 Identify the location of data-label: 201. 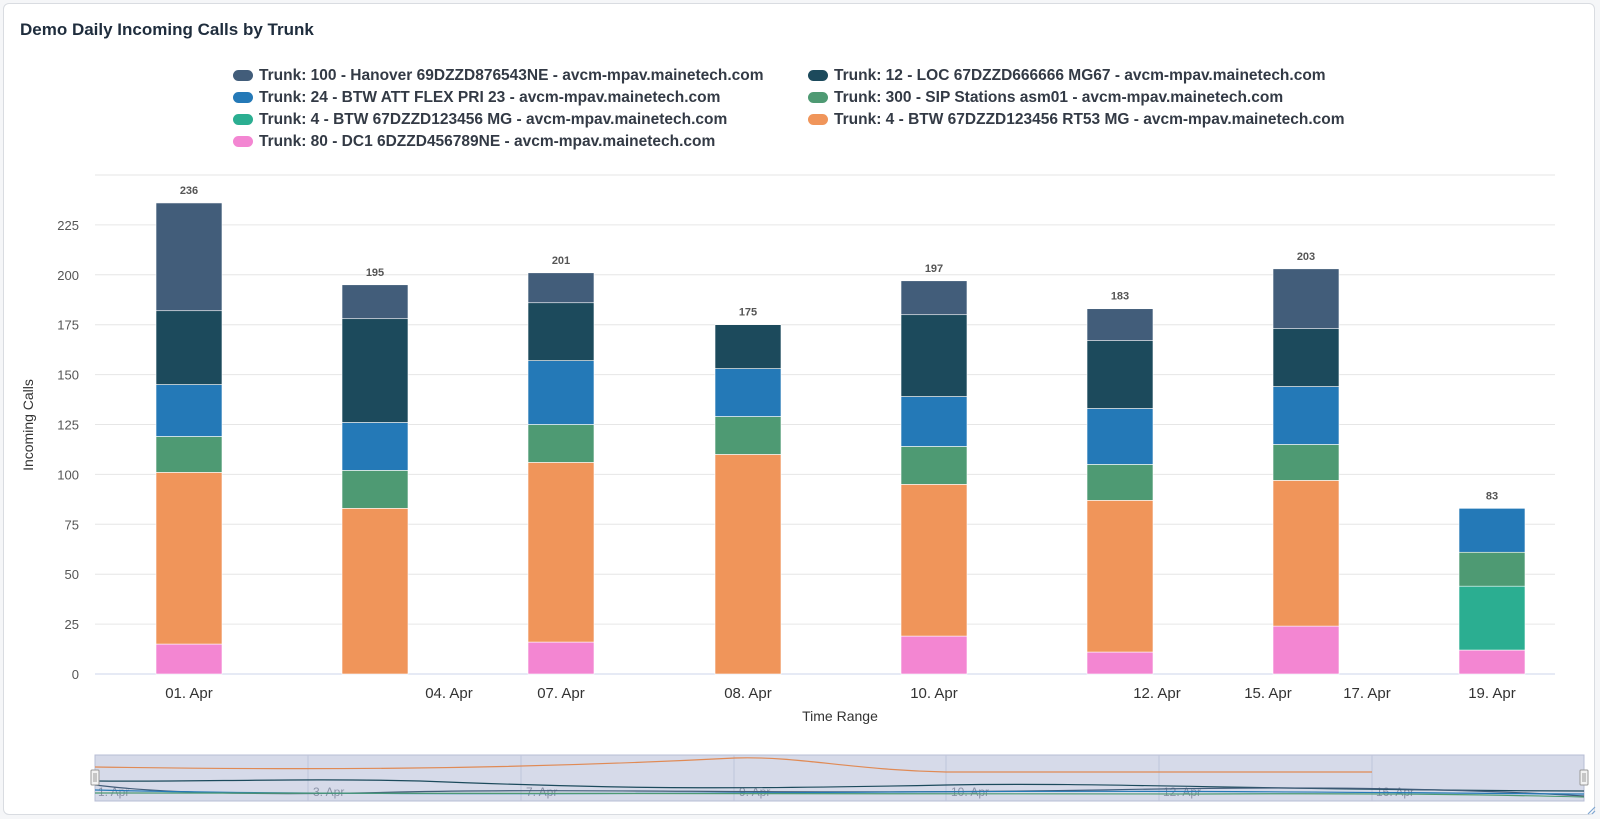
(561, 261).